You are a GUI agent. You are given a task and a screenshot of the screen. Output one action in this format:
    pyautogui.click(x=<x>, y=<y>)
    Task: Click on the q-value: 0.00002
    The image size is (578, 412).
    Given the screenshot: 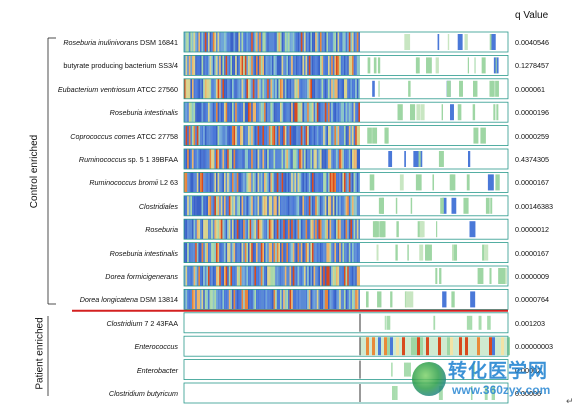 What is the action you would take?
    pyautogui.click(x=528, y=370)
    